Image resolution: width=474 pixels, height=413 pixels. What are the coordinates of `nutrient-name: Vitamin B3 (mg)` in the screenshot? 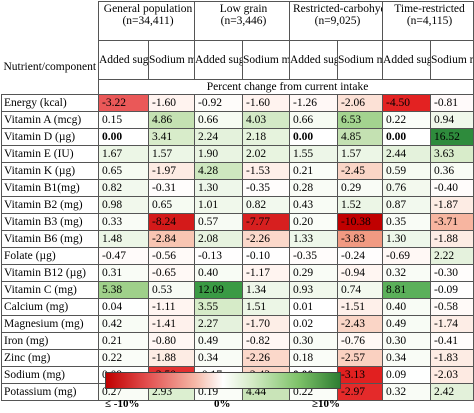 It's located at (50, 222).